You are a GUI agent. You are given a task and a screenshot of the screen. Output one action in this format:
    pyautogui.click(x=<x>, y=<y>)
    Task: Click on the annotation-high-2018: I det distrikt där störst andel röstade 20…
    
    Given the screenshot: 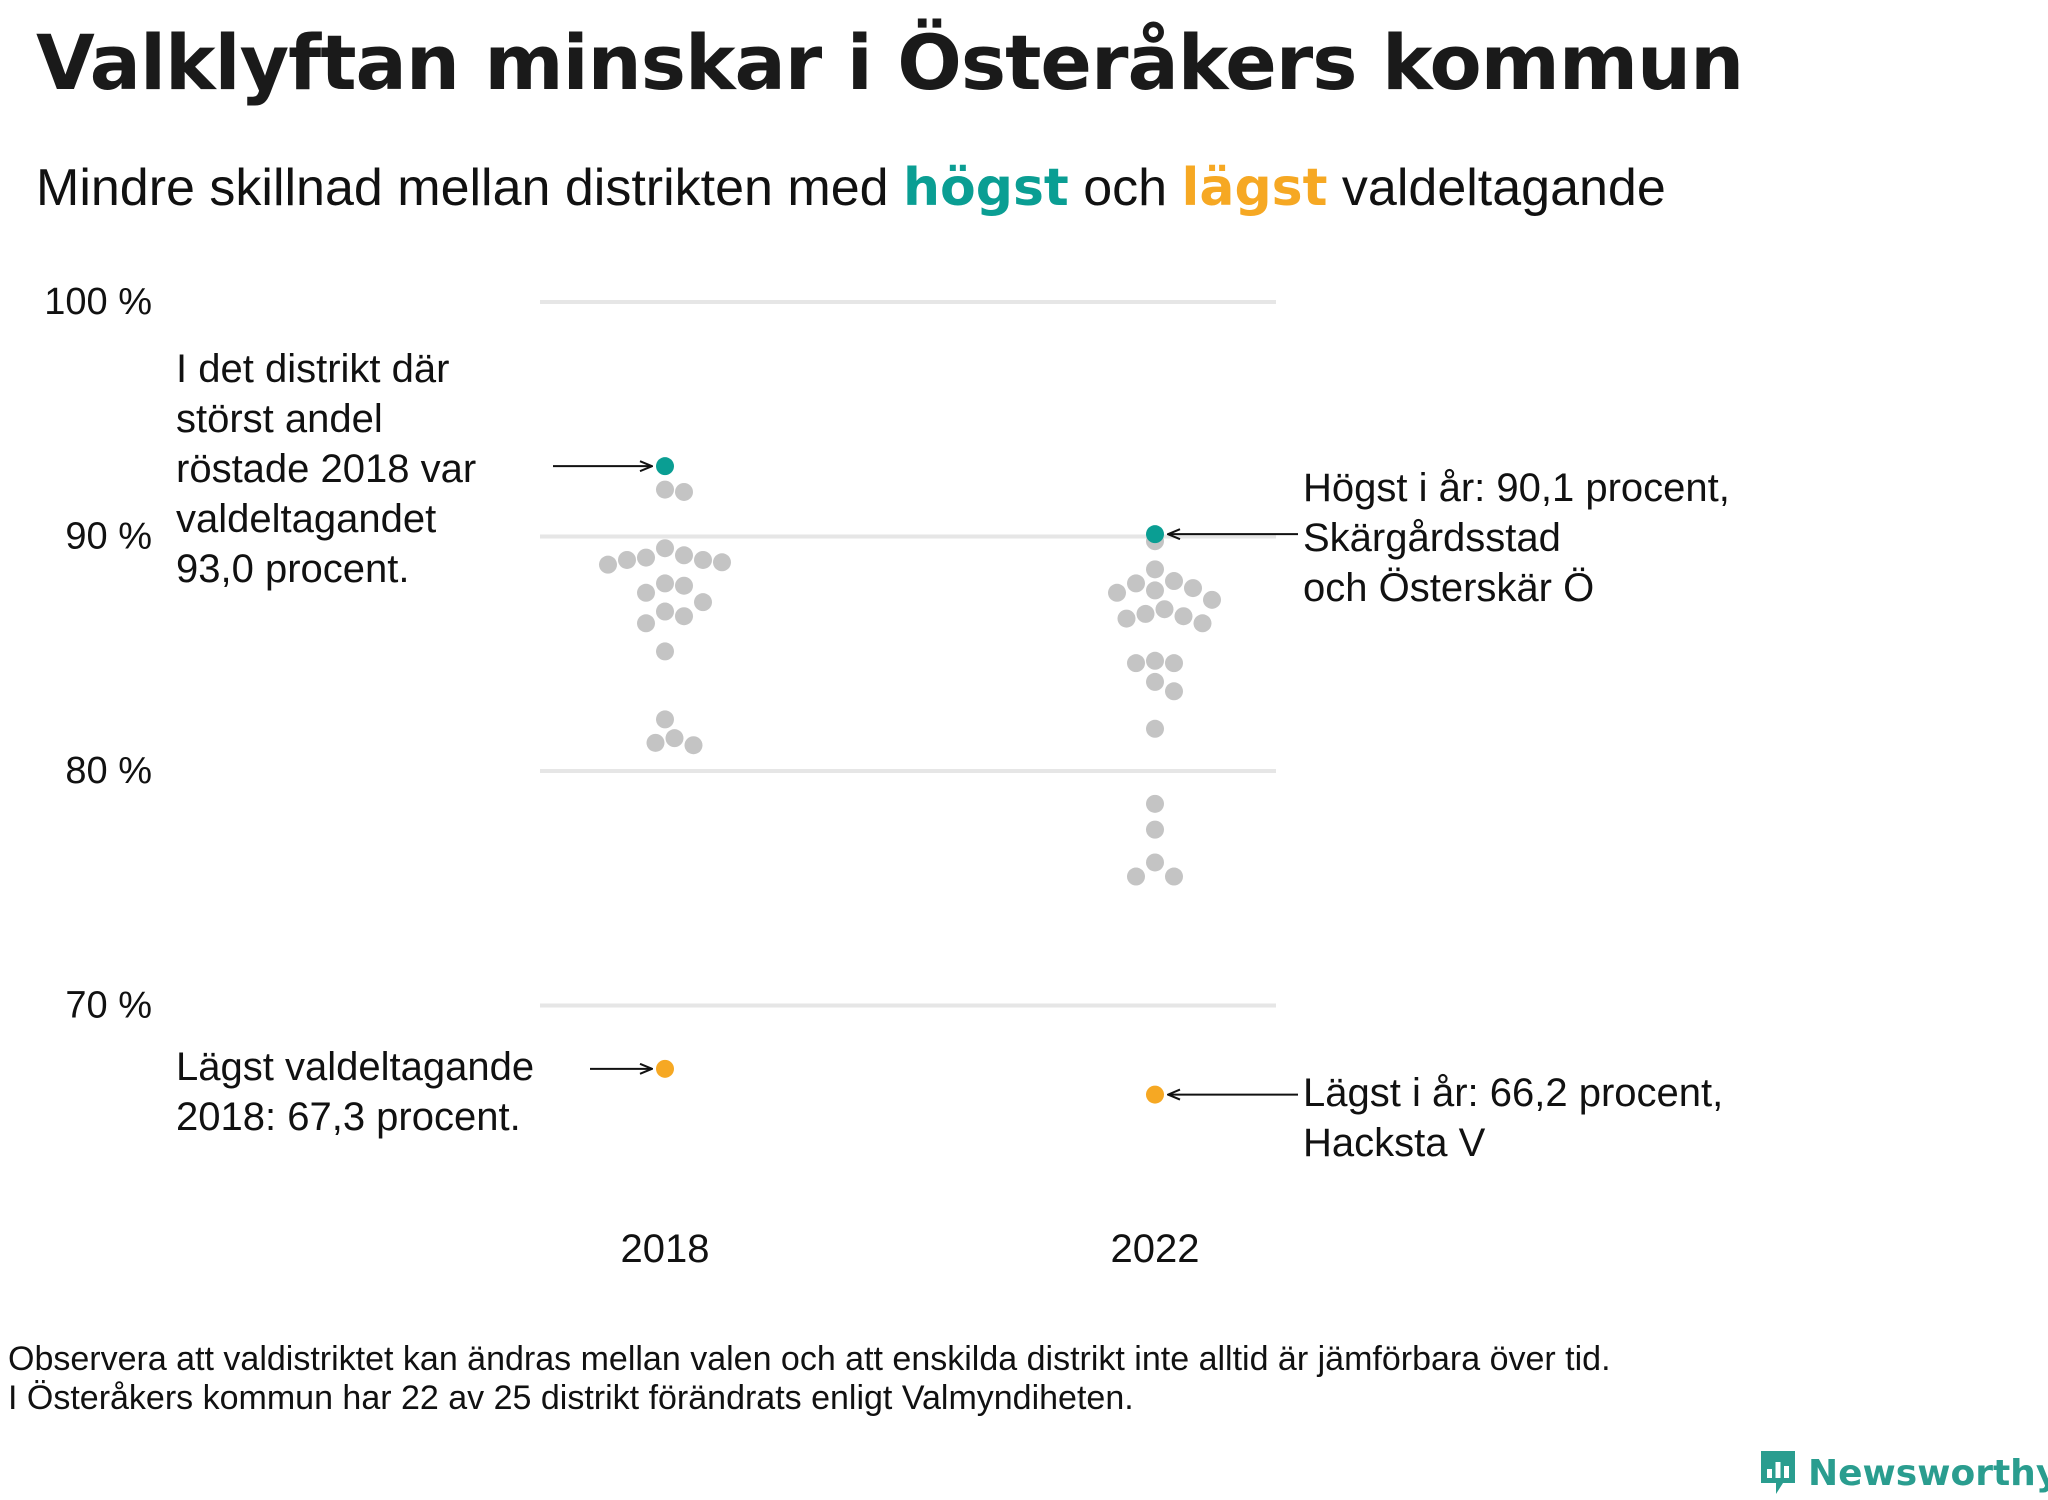 What is the action you would take?
    pyautogui.click(x=326, y=469)
    